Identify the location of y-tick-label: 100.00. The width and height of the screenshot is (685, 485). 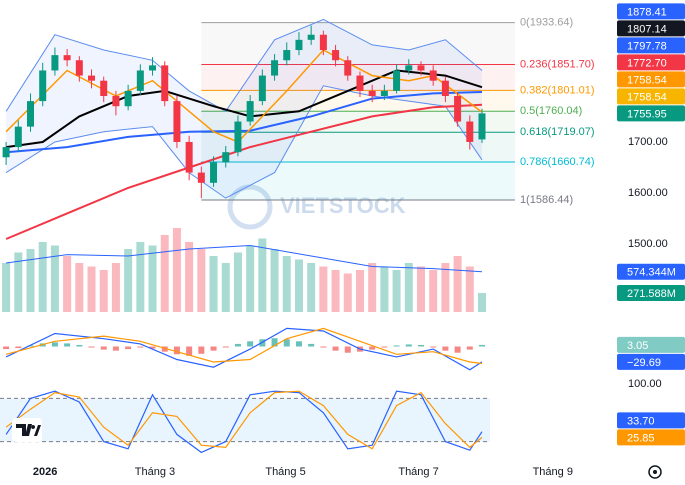
(645, 384).